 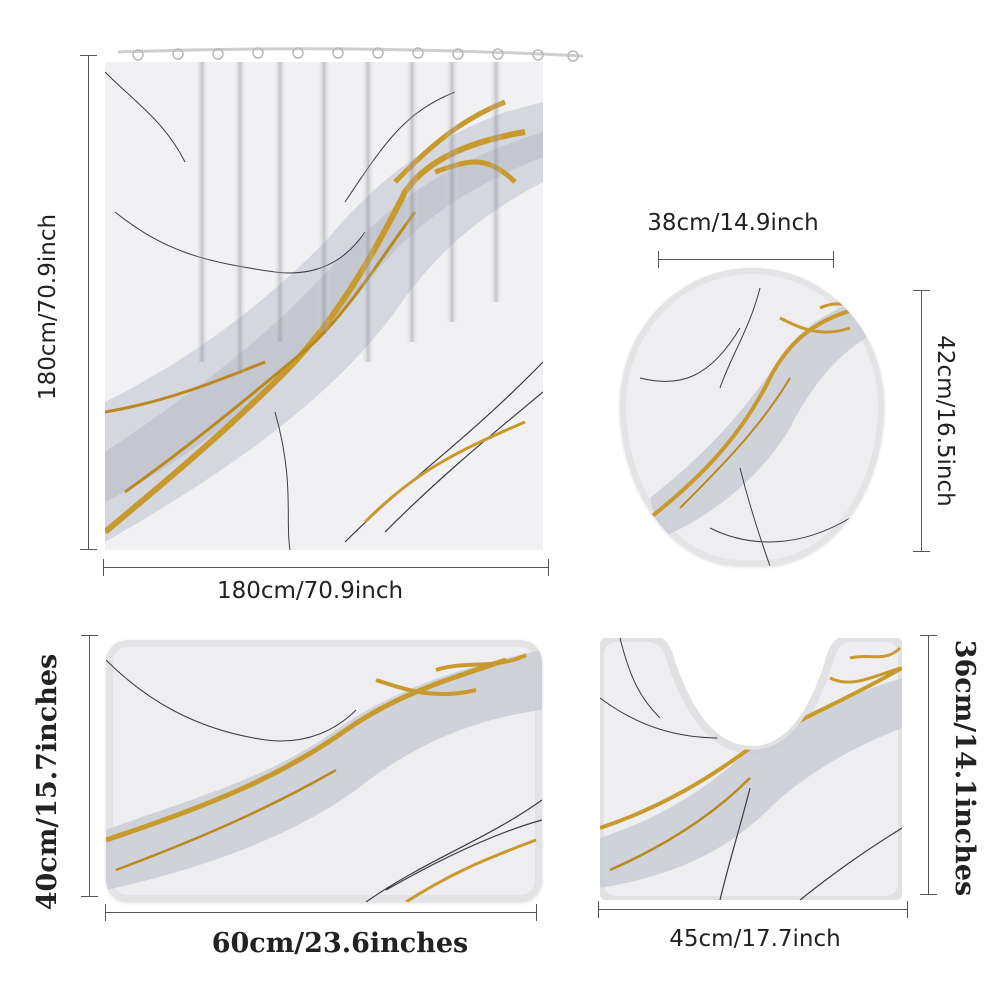 I want to click on bath-mat-width-label: 60cm/23.6inches, so click(x=340, y=943).